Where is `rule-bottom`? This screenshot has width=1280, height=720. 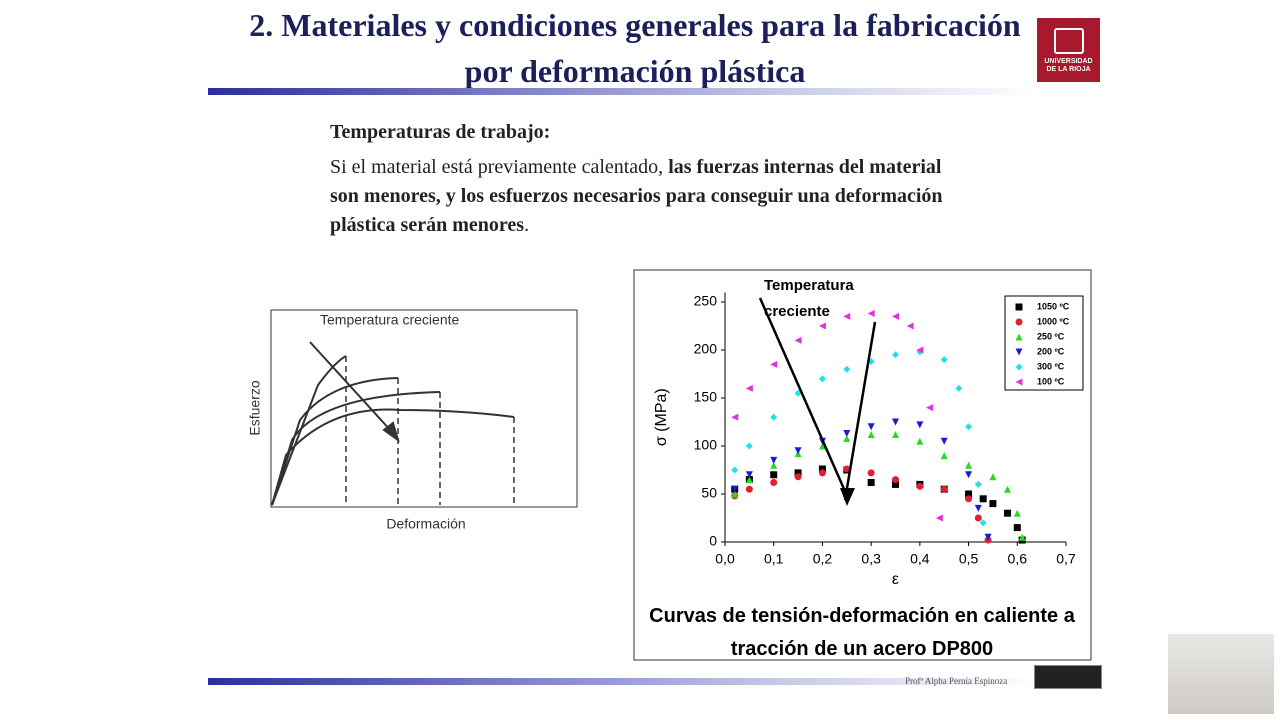 rule-bottom is located at coordinates (623, 681).